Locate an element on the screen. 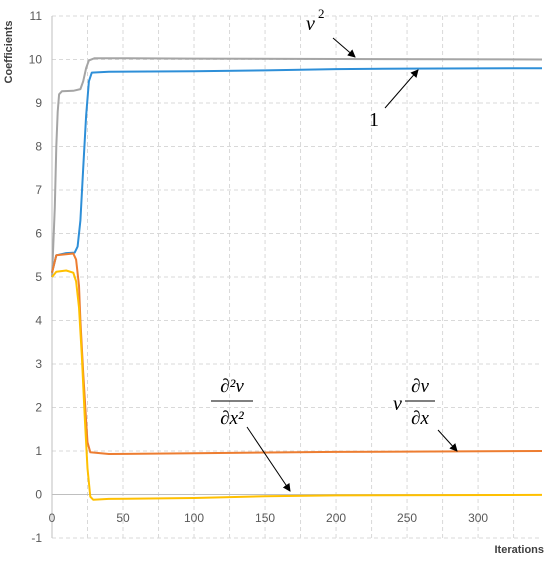 The height and width of the screenshot is (563, 550). annotation-one-label: 1 is located at coordinates (374, 120).